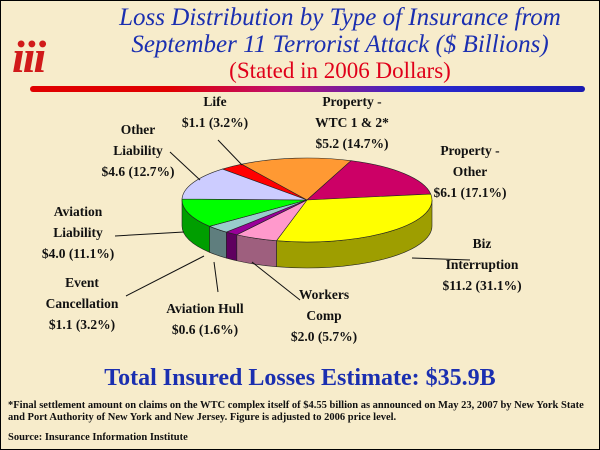  What do you see at coordinates (352, 122) in the screenshot?
I see `slice-label: WTC 1 & 2*` at bounding box center [352, 122].